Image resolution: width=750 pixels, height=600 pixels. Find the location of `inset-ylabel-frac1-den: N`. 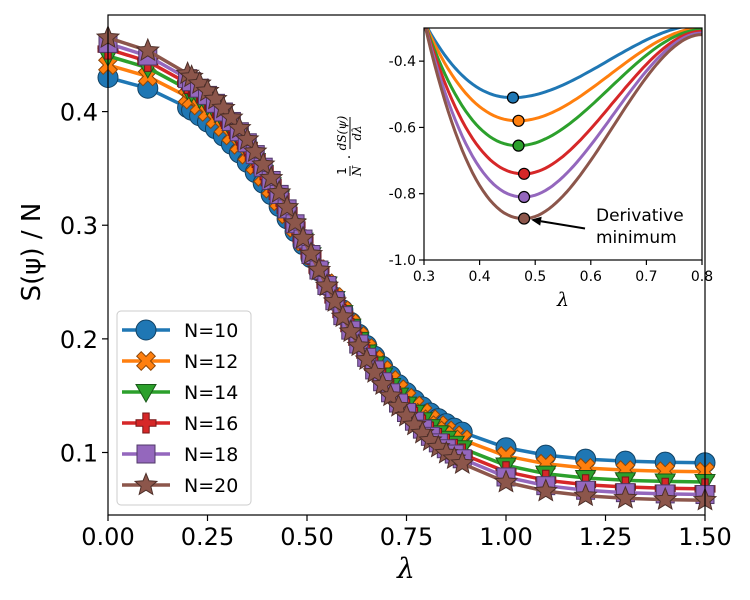

inset-ylabel-frac1-den: N is located at coordinates (357, 171).